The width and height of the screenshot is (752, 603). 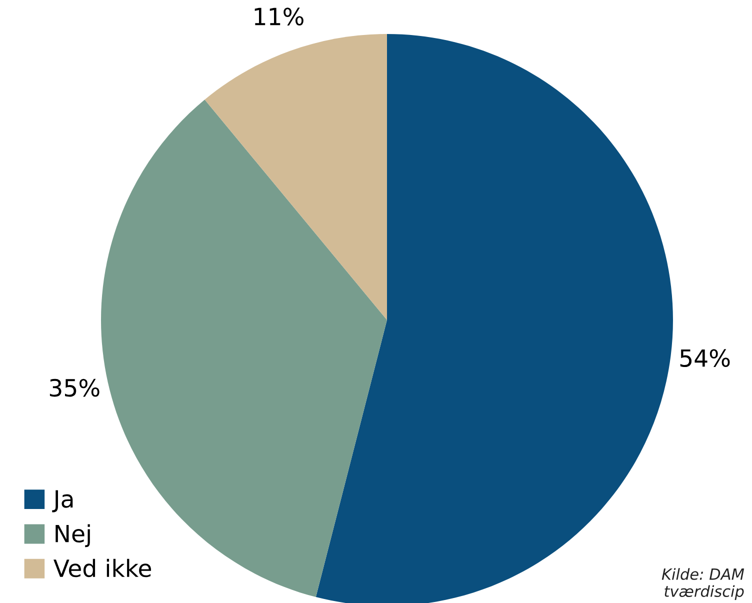 I want to click on text: Kilde: DAM tværdiscip, so click(x=703, y=584).